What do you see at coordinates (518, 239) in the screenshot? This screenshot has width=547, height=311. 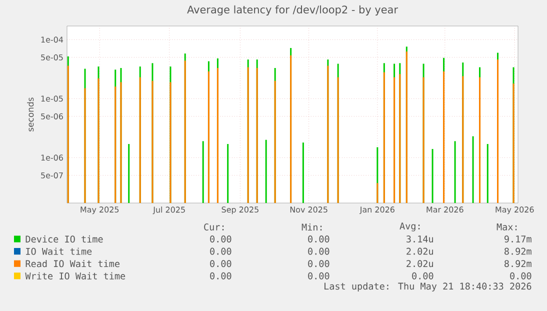 I see `text: 9.17m` at bounding box center [518, 239].